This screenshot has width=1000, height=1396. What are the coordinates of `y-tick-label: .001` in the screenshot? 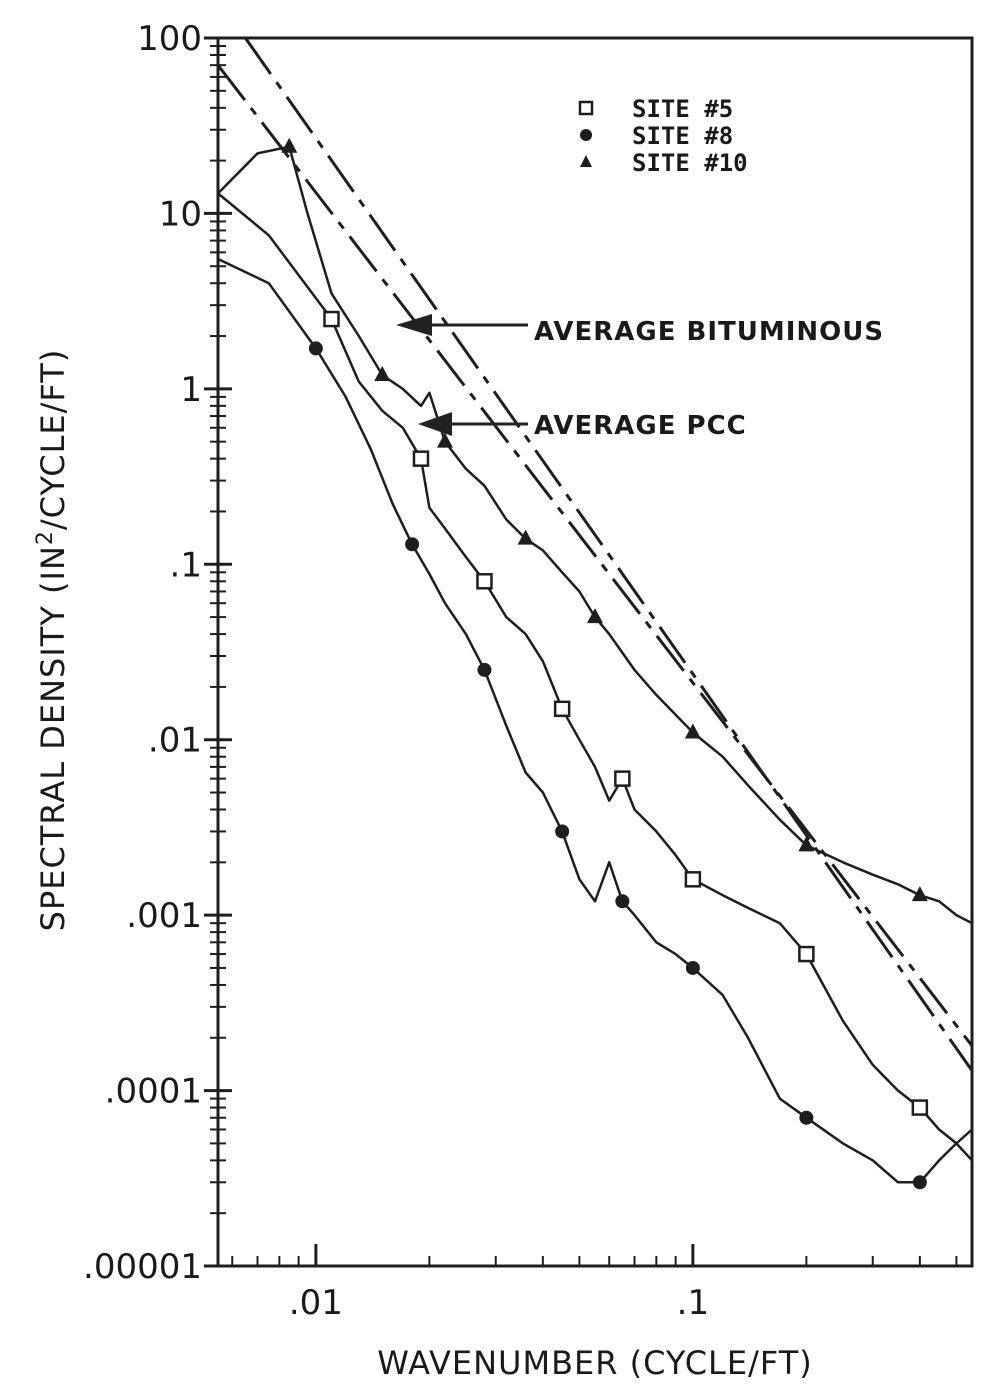 It's located at (164, 916).